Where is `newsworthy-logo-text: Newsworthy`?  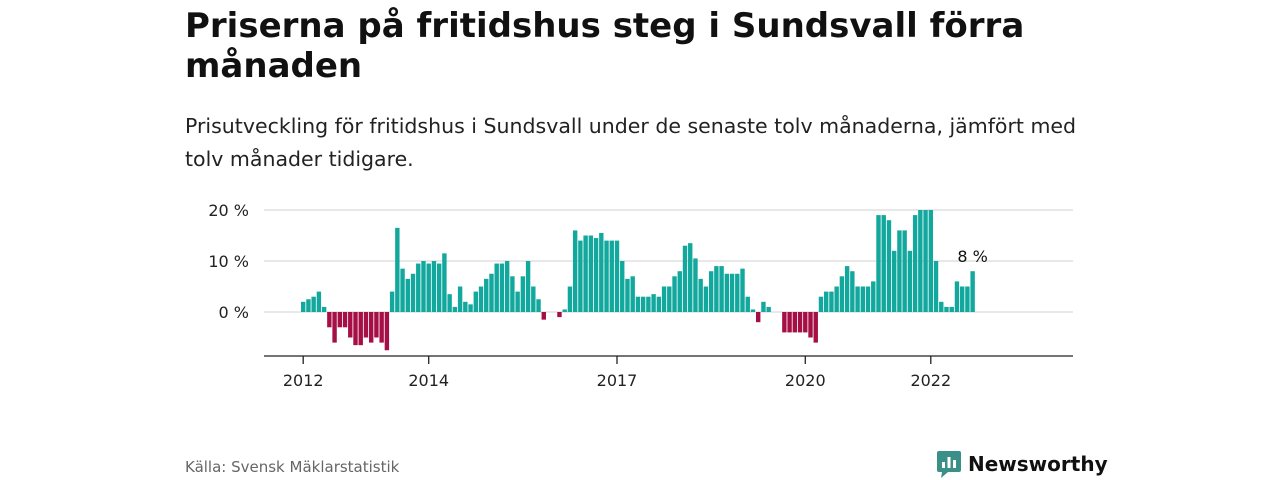
newsworthy-logo-text: Newsworthy is located at coordinates (1038, 464).